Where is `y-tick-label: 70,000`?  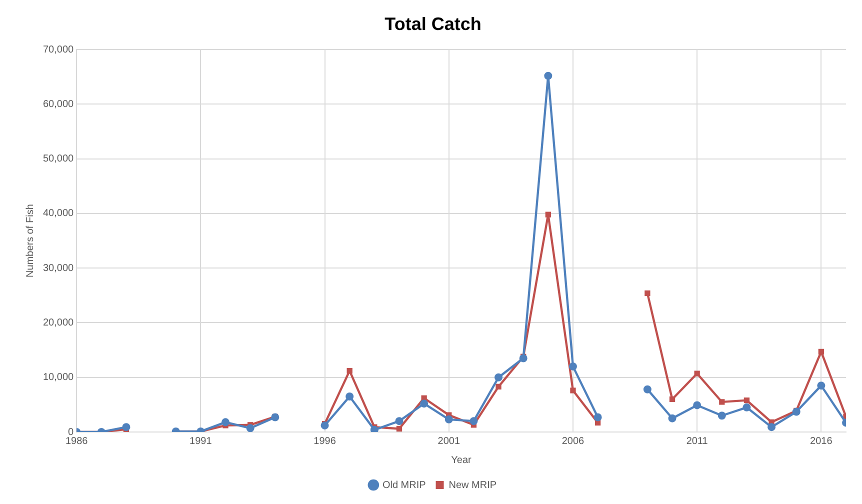 y-tick-label: 70,000 is located at coordinates (58, 50).